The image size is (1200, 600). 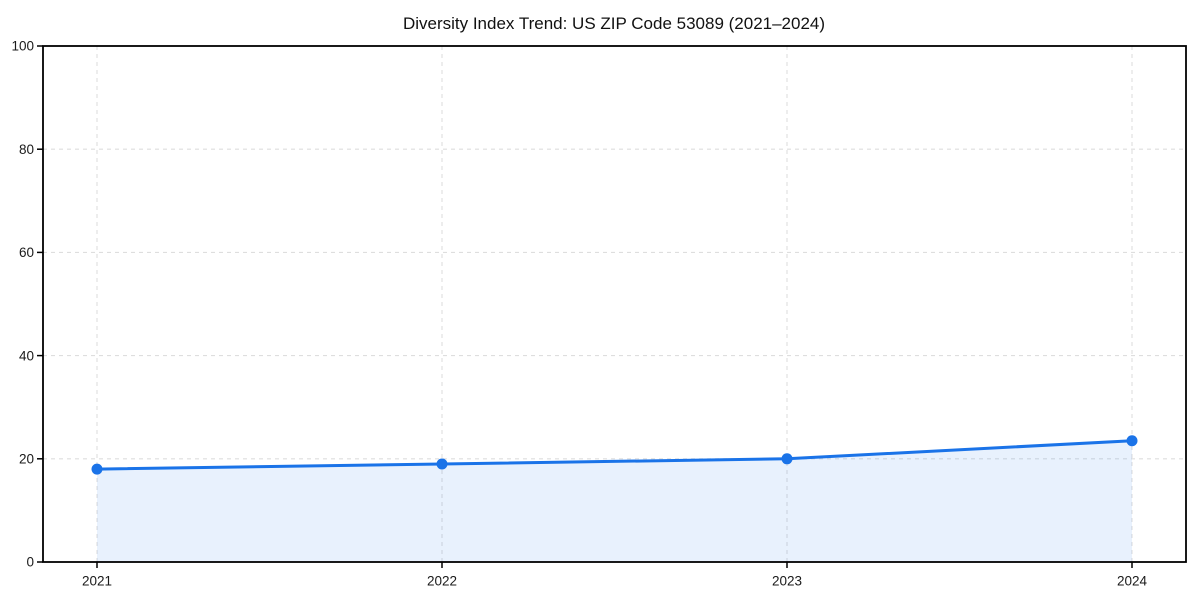 What do you see at coordinates (787, 581) in the screenshot?
I see `x-tick-label-2023: 2023` at bounding box center [787, 581].